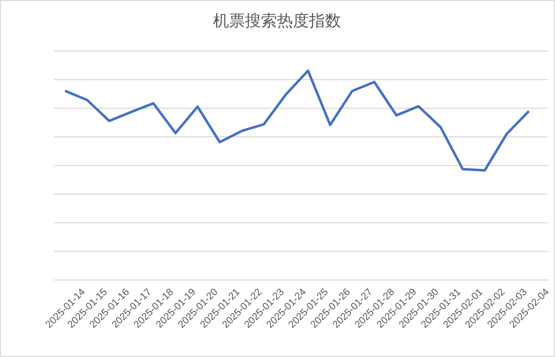 This screenshot has width=555, height=357. Describe the element at coordinates (277, 20) in the screenshot. I see `chart-title: 机票搜索热度指数` at that location.